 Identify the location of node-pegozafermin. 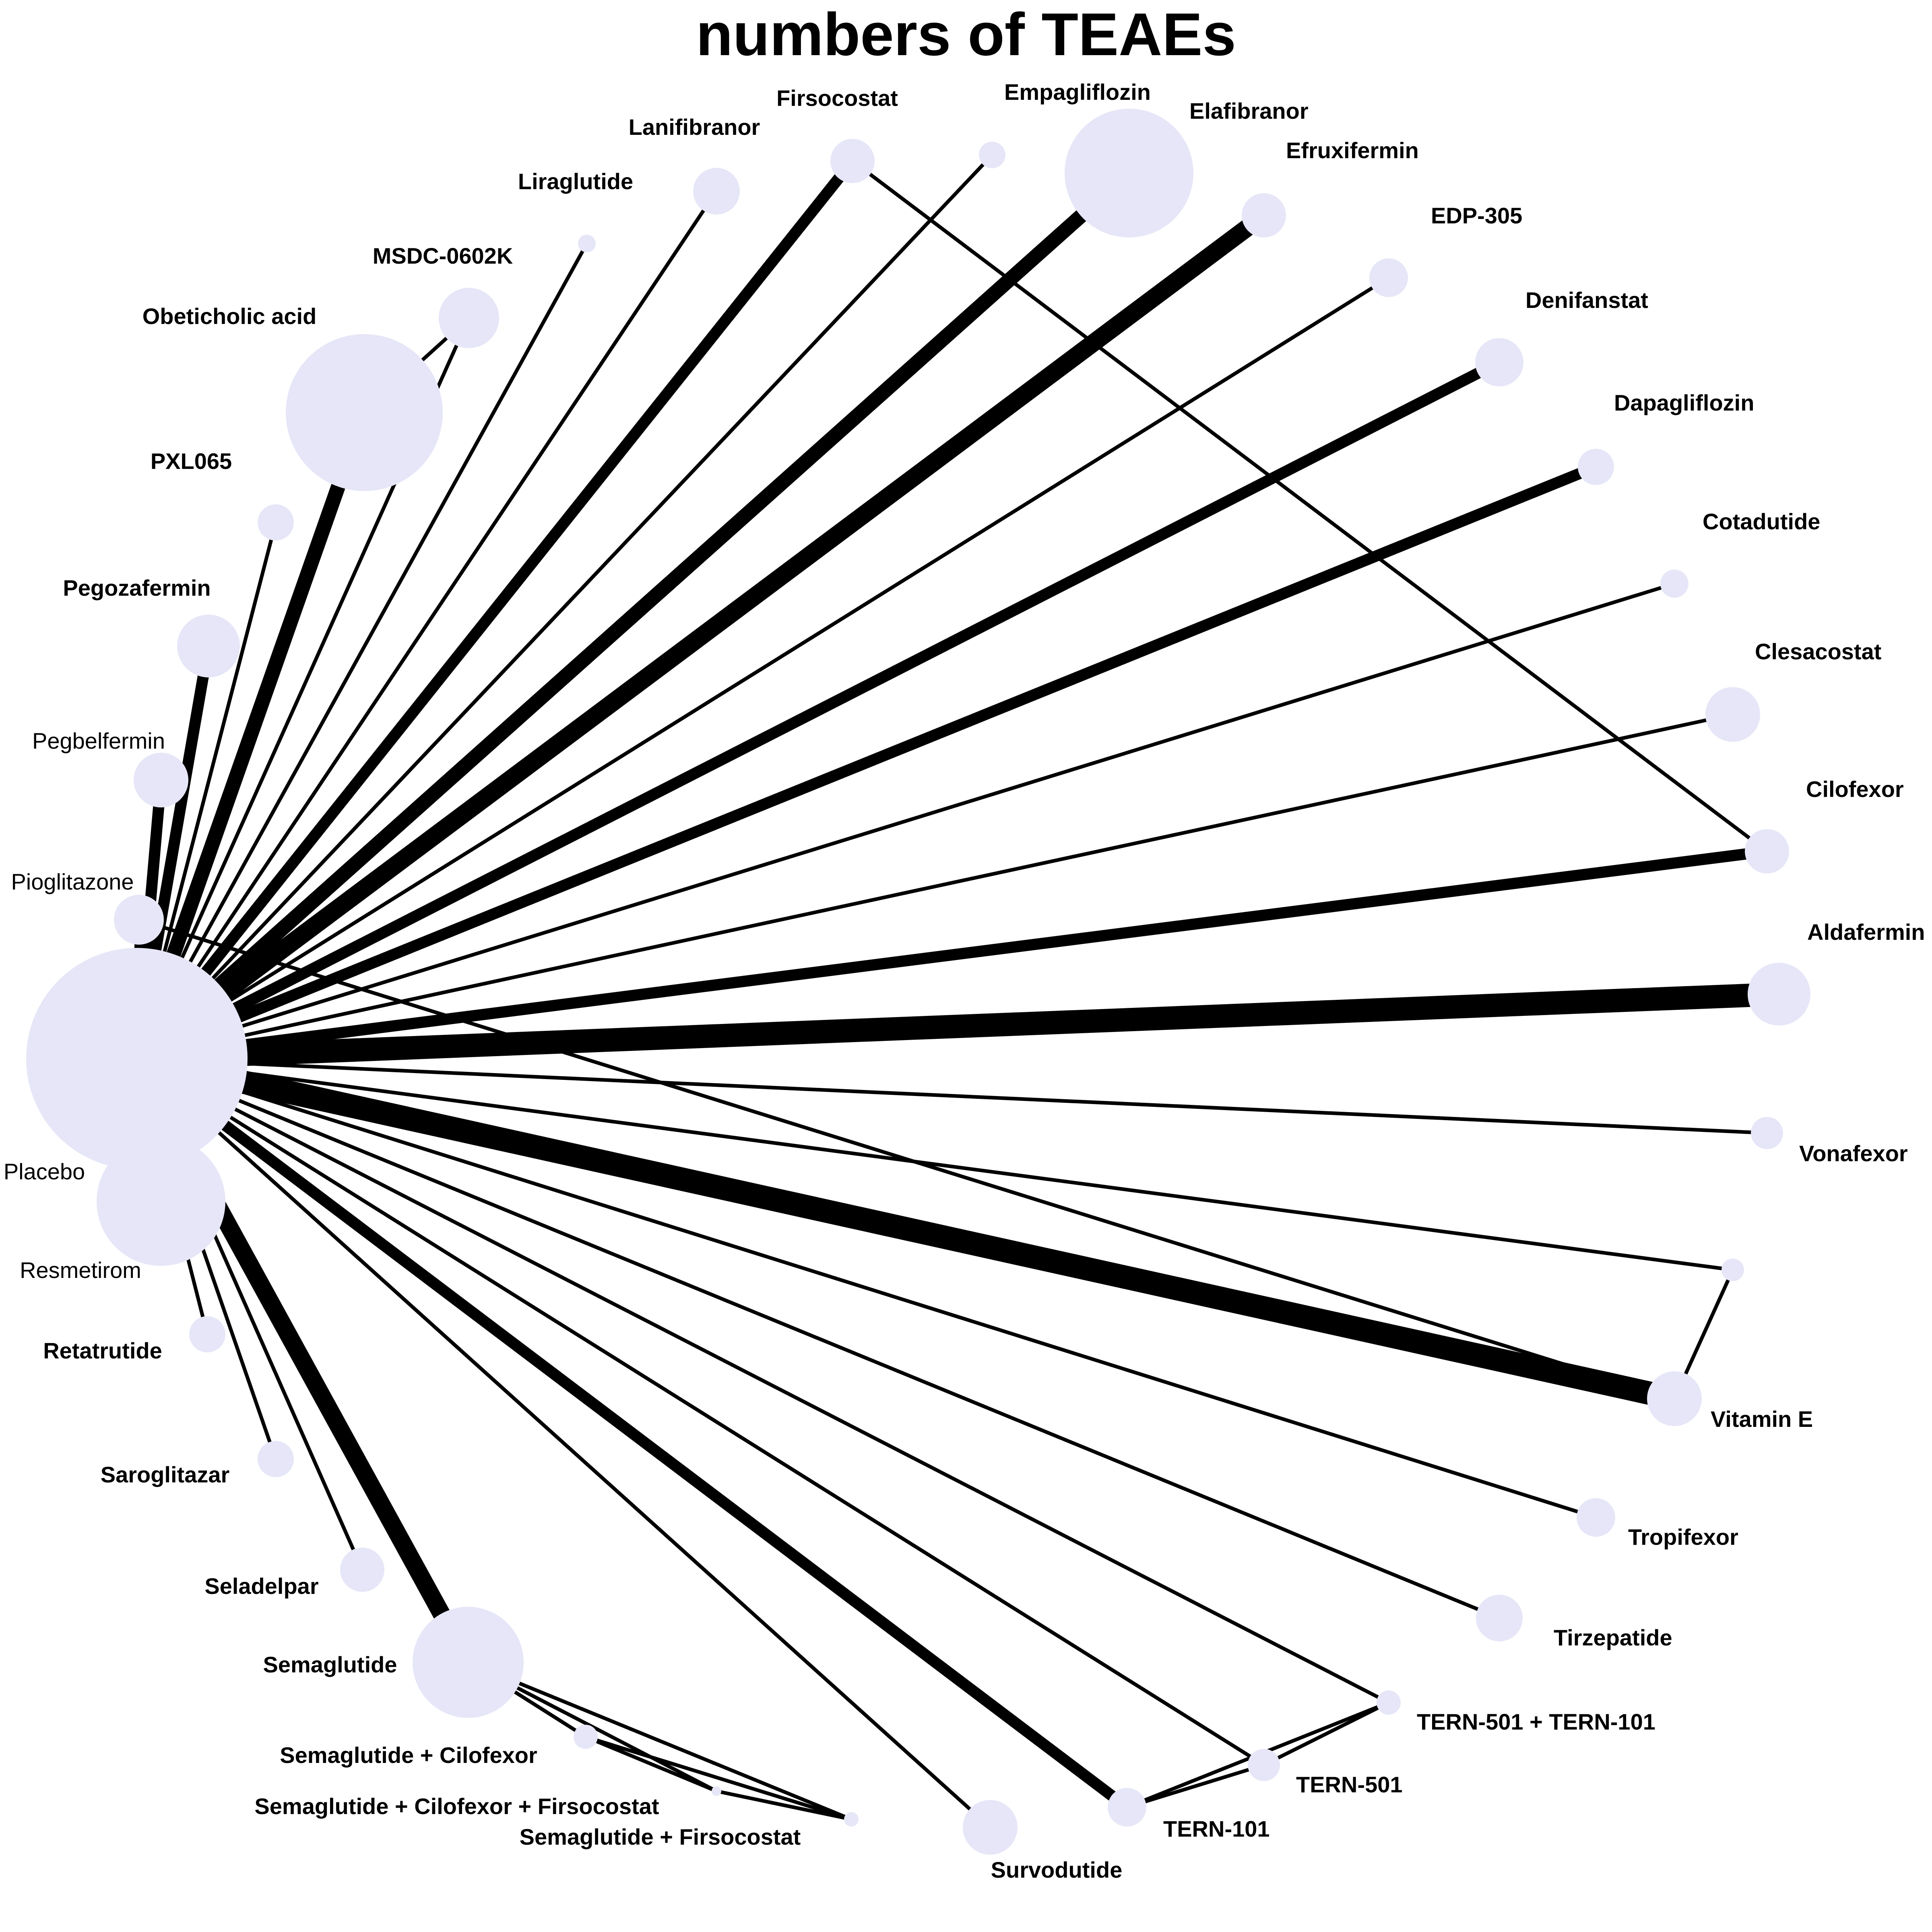
(208, 646).